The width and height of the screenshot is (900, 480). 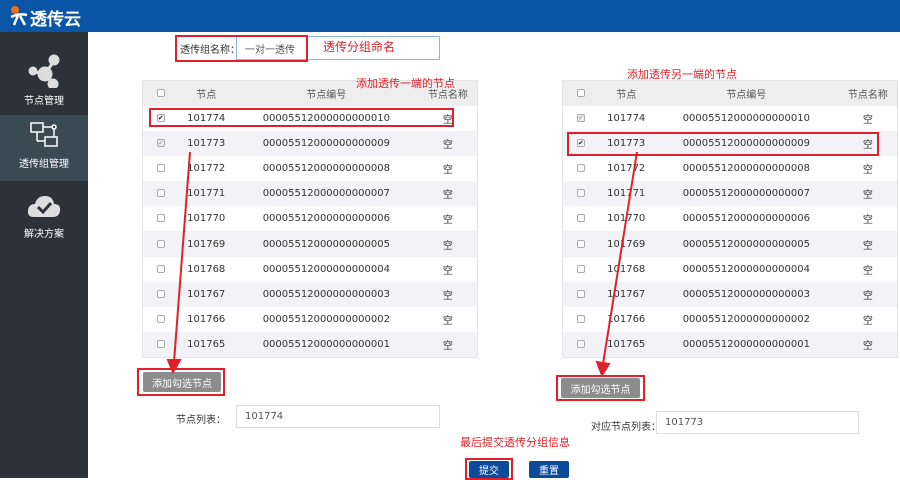 I want to click on reset-button: 重置, so click(x=549, y=469).